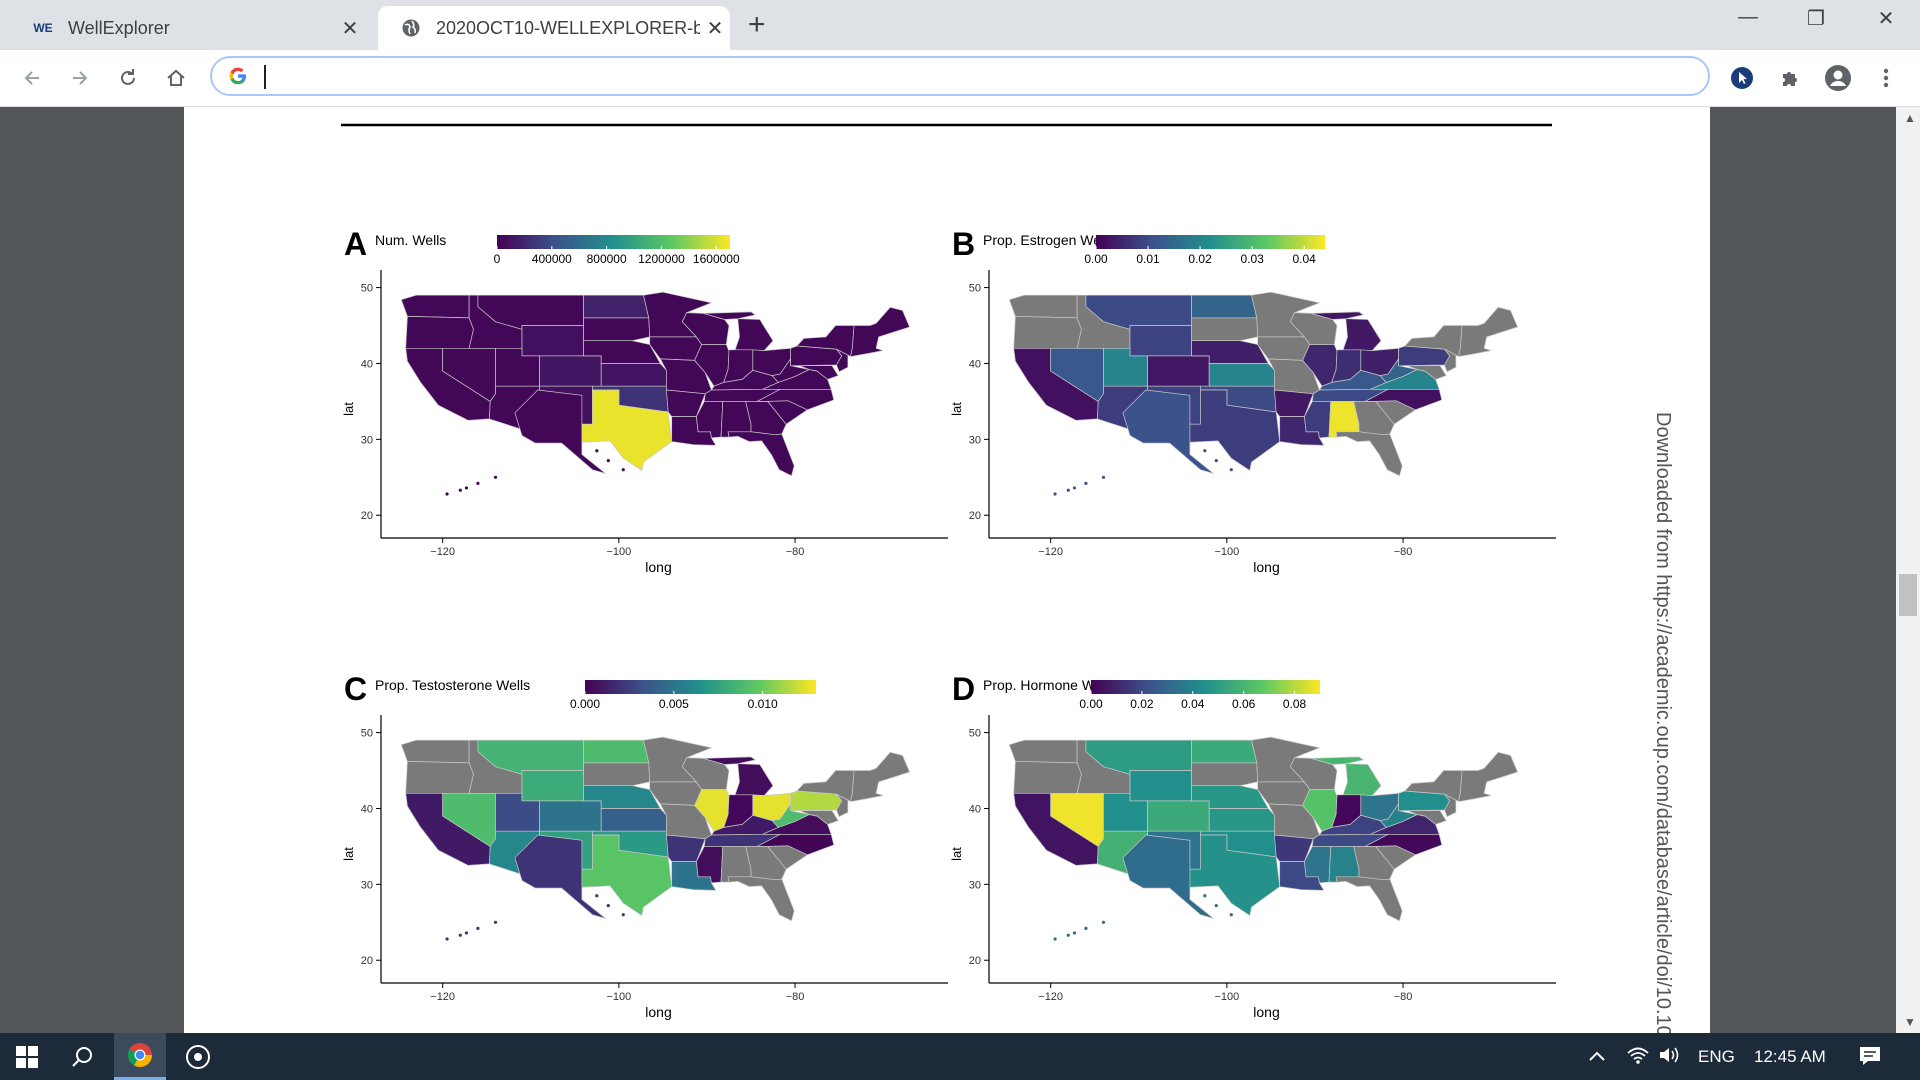 Image resolution: width=1920 pixels, height=1080 pixels. Describe the element at coordinates (439, 332) in the screenshot. I see `state-or` at that location.